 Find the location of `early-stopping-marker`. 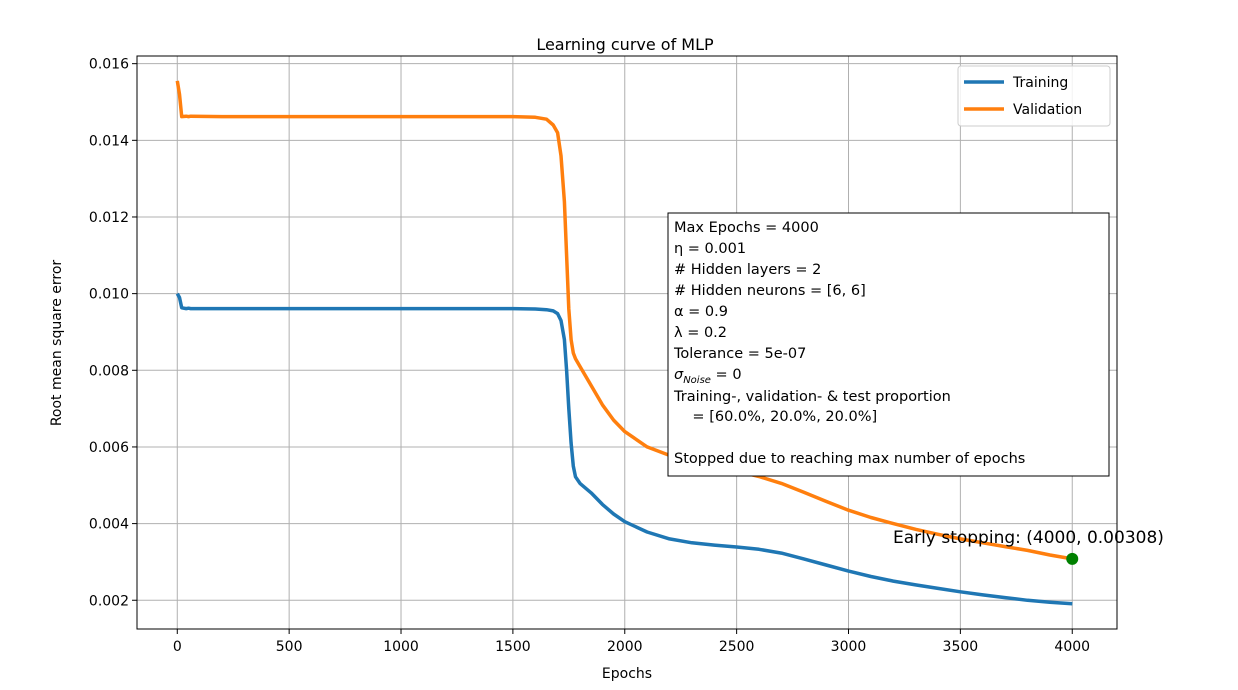

early-stopping-marker is located at coordinates (1072, 558).